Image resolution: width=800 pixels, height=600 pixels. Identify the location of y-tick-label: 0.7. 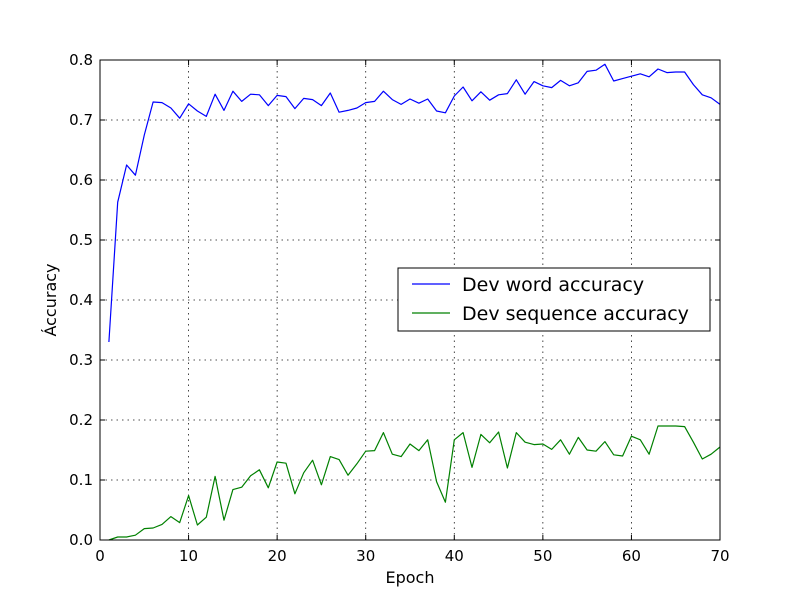
(81, 120).